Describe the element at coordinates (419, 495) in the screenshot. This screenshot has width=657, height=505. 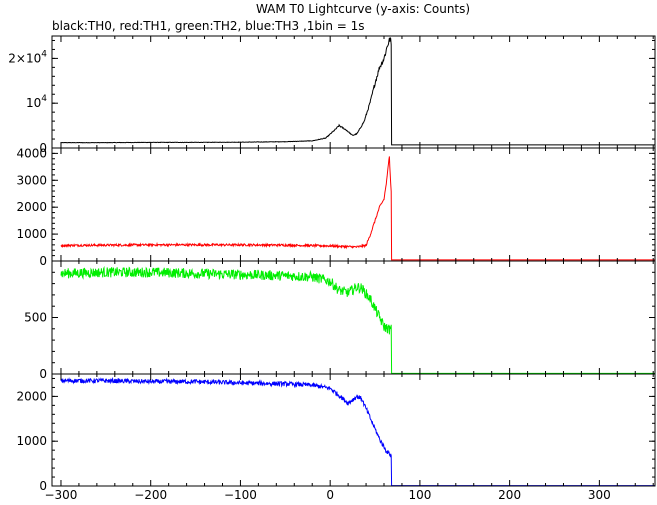
I see `x-tick-label: 100` at that location.